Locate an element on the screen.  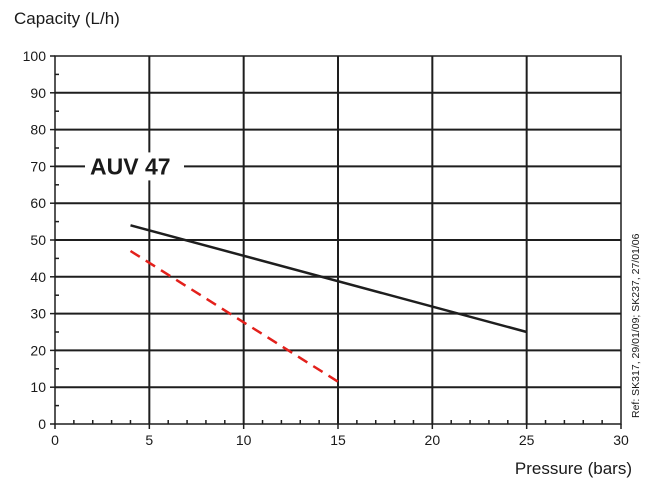
dashed-series-line is located at coordinates (234, 316).